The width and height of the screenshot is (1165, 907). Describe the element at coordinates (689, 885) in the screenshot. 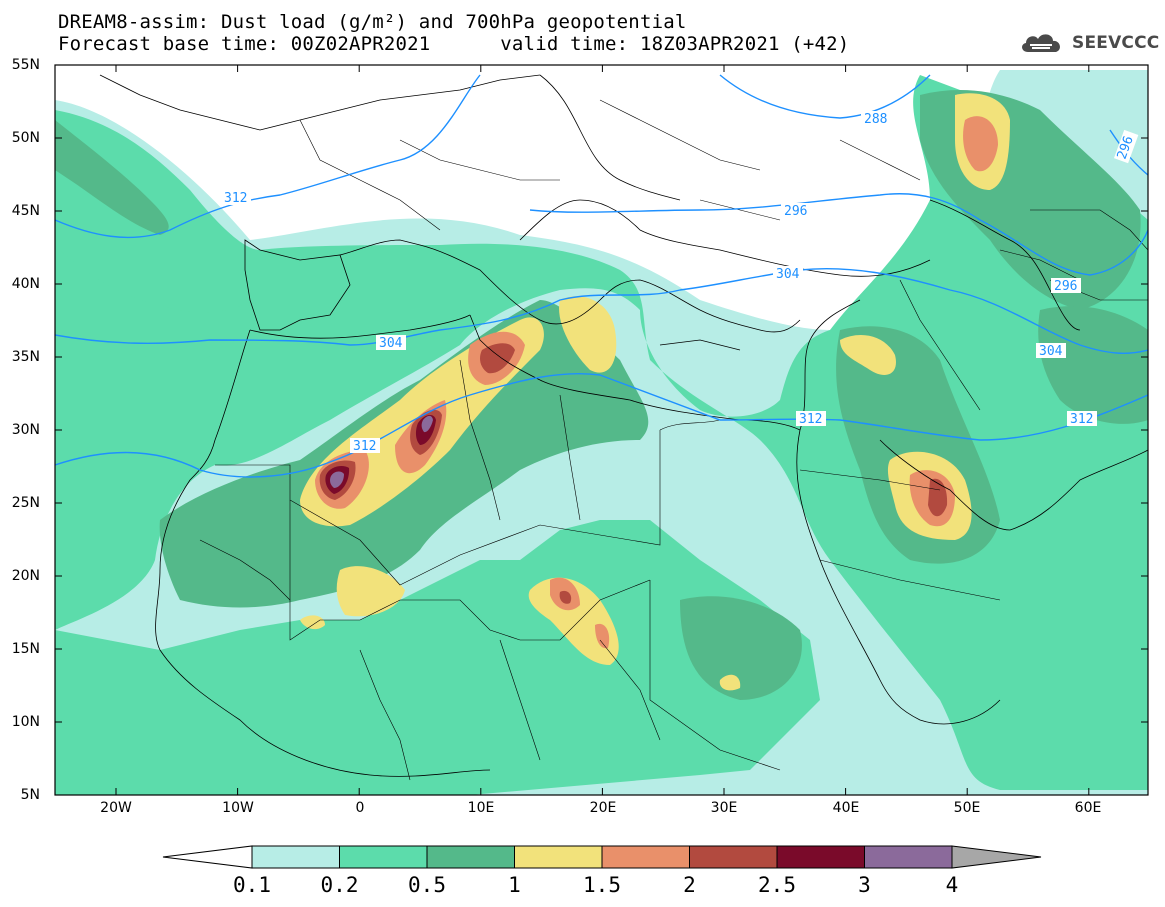

I see `colorbar-level-label: 2` at that location.